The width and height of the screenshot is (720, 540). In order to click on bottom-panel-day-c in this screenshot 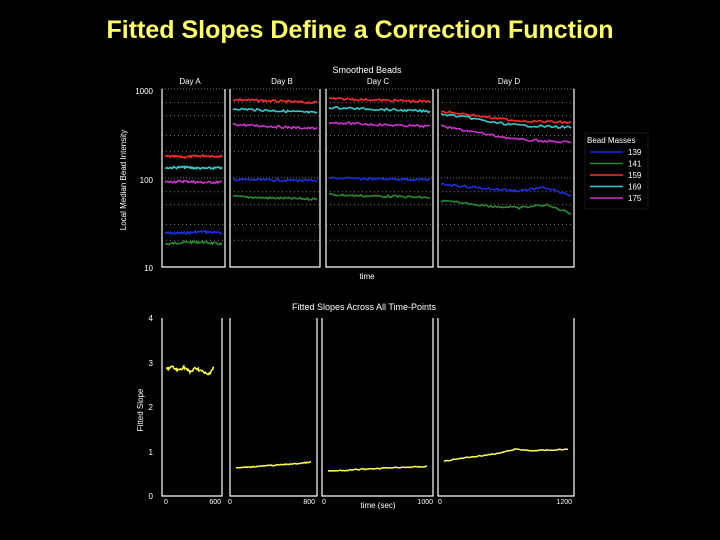, I will do `click(377, 407)`.